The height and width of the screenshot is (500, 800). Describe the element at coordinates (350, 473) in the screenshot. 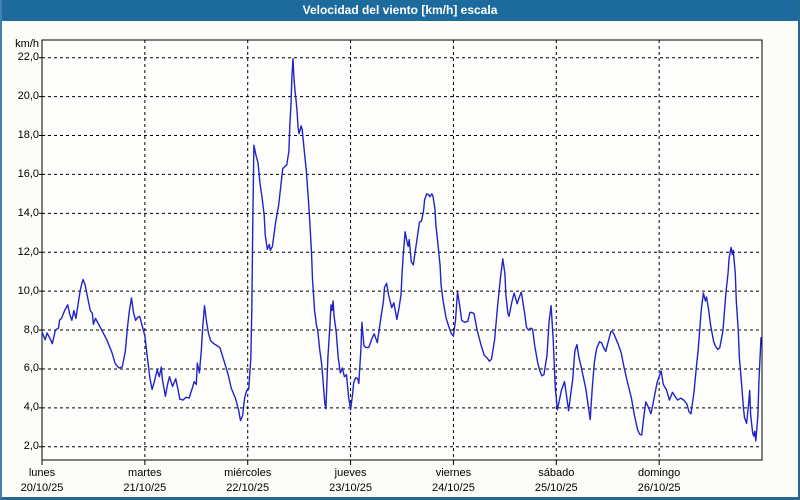

I see `x-day-label: jueves` at that location.